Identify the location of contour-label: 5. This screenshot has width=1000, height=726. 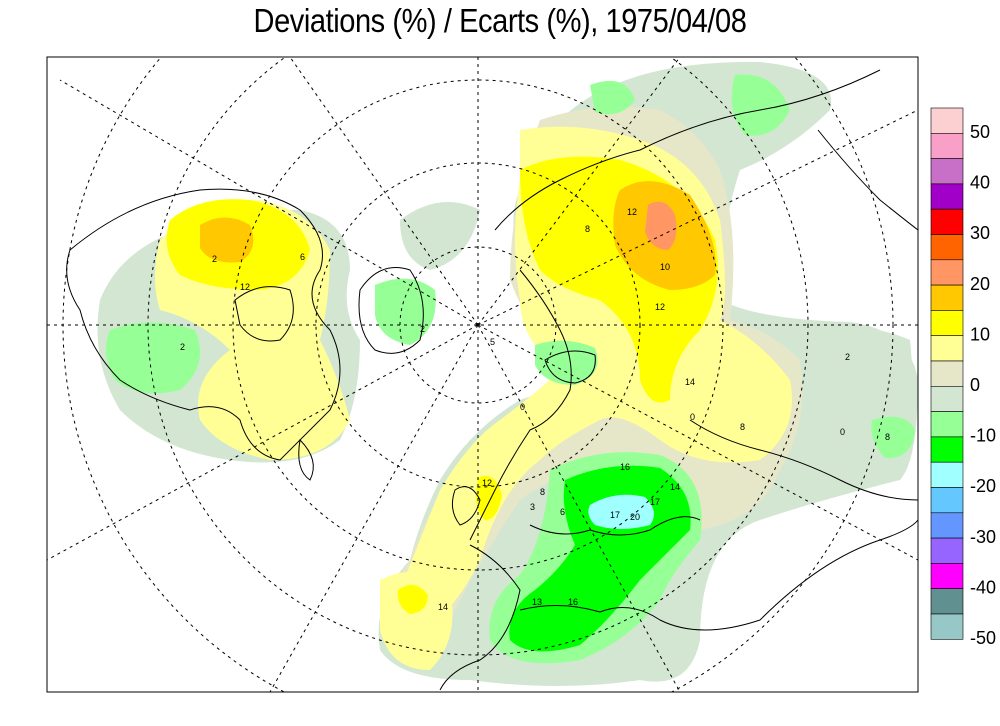
(492, 342).